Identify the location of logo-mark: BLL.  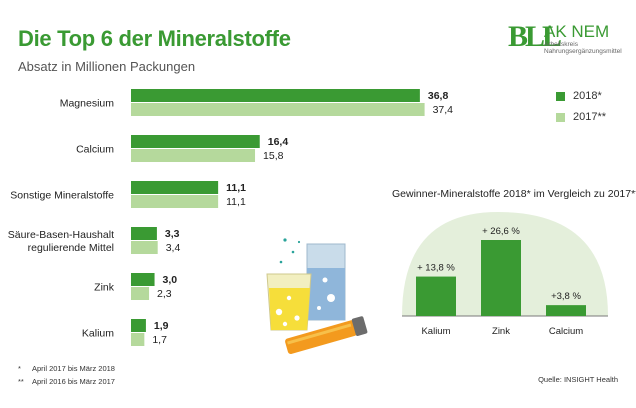
(535, 36).